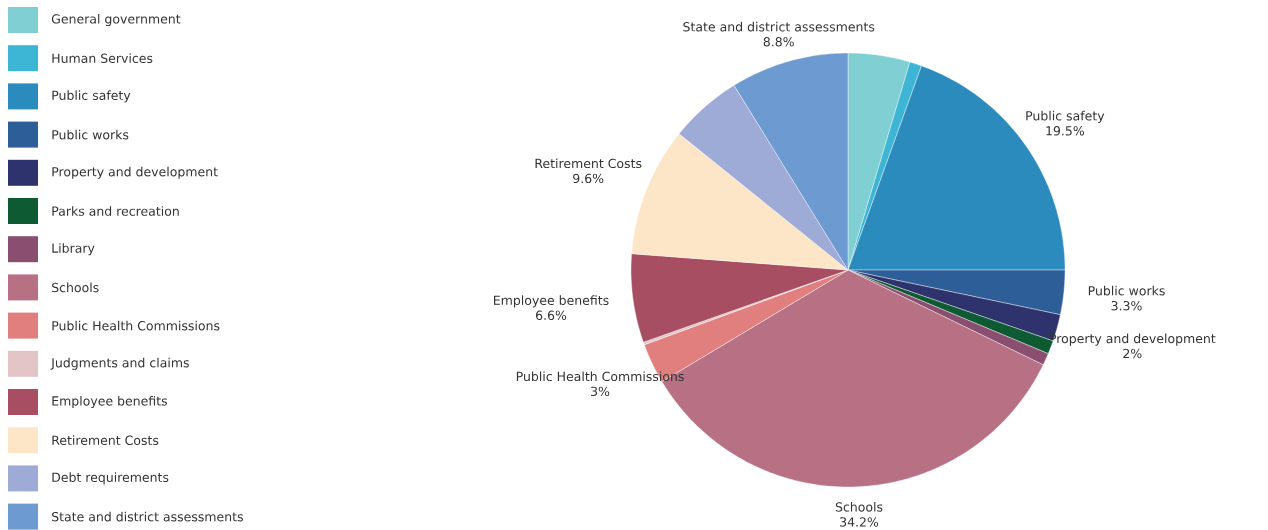 The image size is (1268, 530). I want to click on data-label: 8.8%, so click(778, 42).